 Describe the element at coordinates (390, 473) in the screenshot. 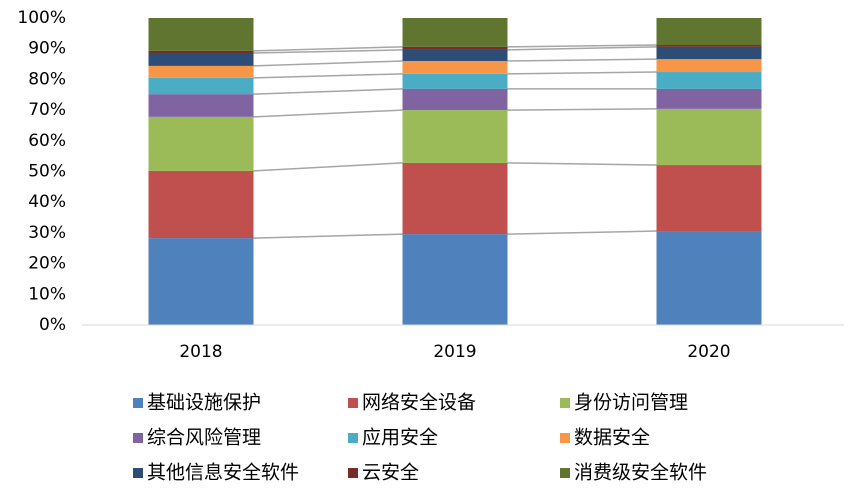

I see `legend-label: 云安全` at that location.